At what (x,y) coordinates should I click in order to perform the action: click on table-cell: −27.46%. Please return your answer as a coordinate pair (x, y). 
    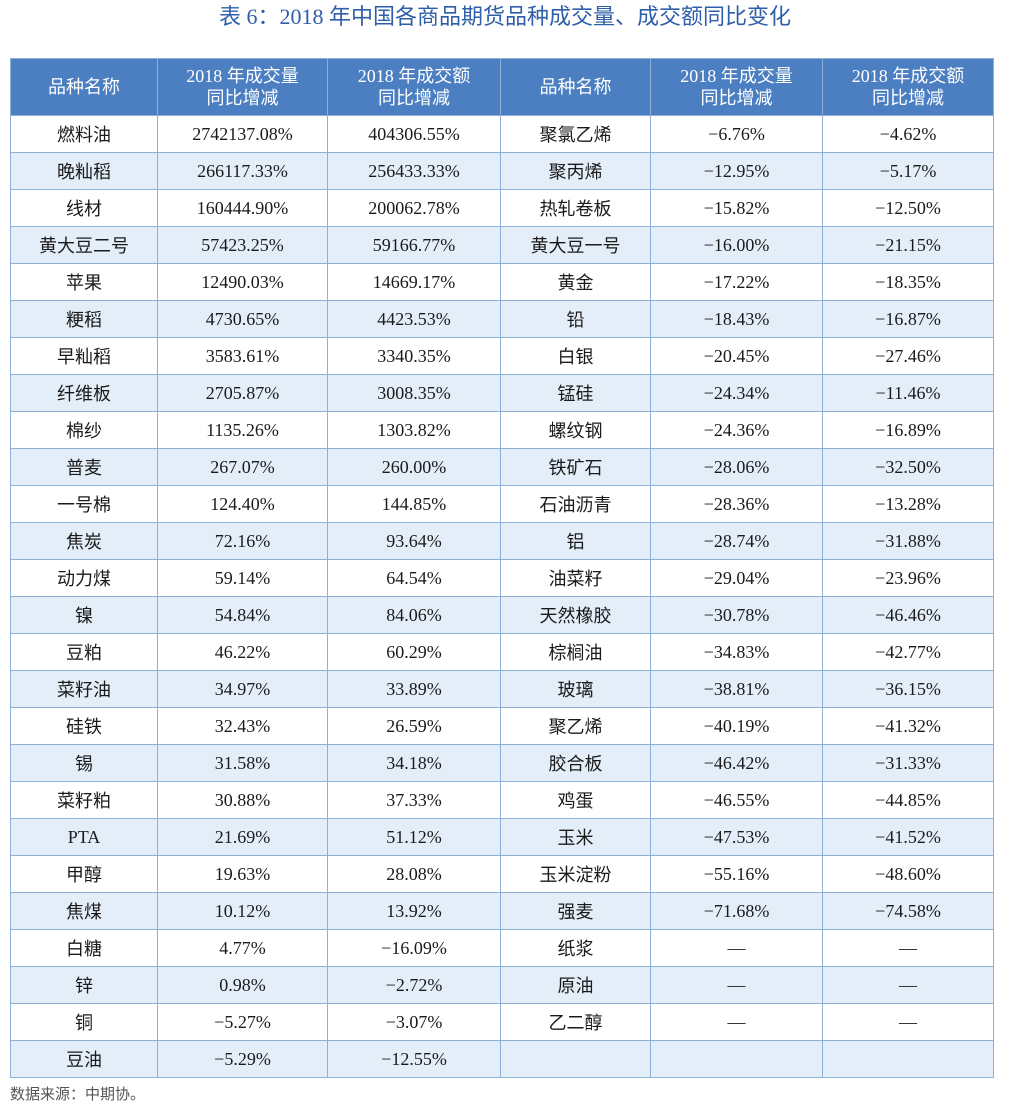
    Looking at the image, I should click on (908, 356).